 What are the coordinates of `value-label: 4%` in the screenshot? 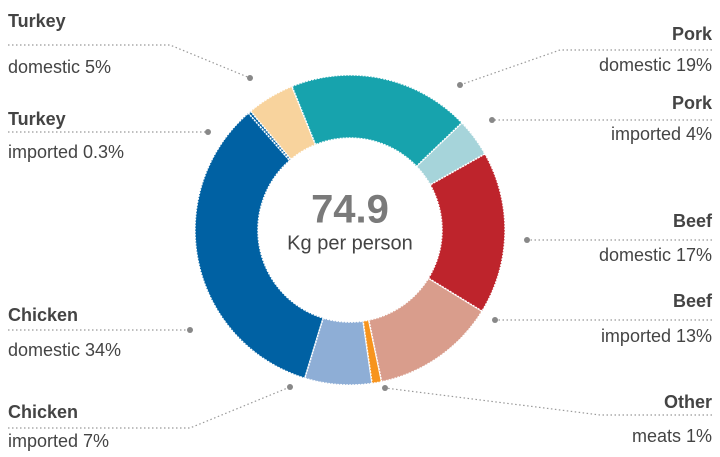 It's located at (699, 134).